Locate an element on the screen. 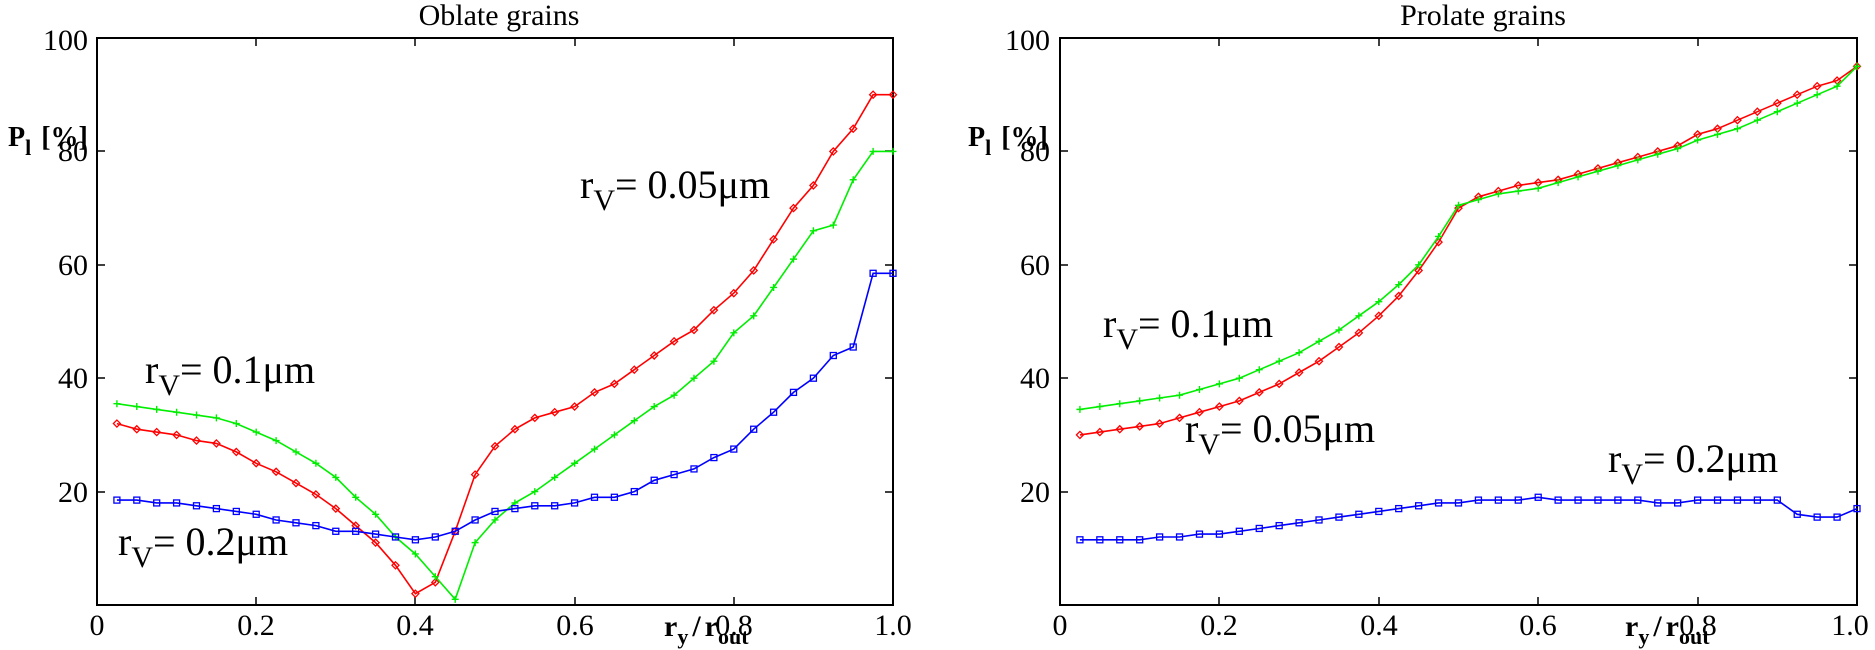  y-tick-label: 100 is located at coordinates (1027, 40).